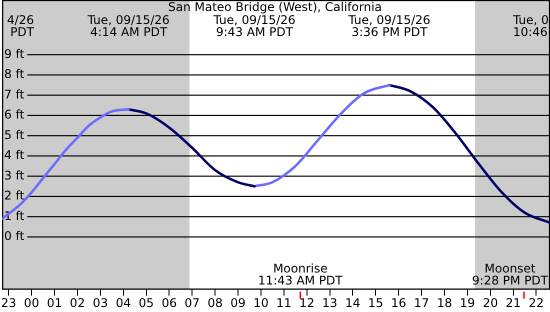 This screenshot has width=550, height=312. Describe the element at coordinates (14, 94) in the screenshot. I see `y-tick-label: 7 ft` at that location.